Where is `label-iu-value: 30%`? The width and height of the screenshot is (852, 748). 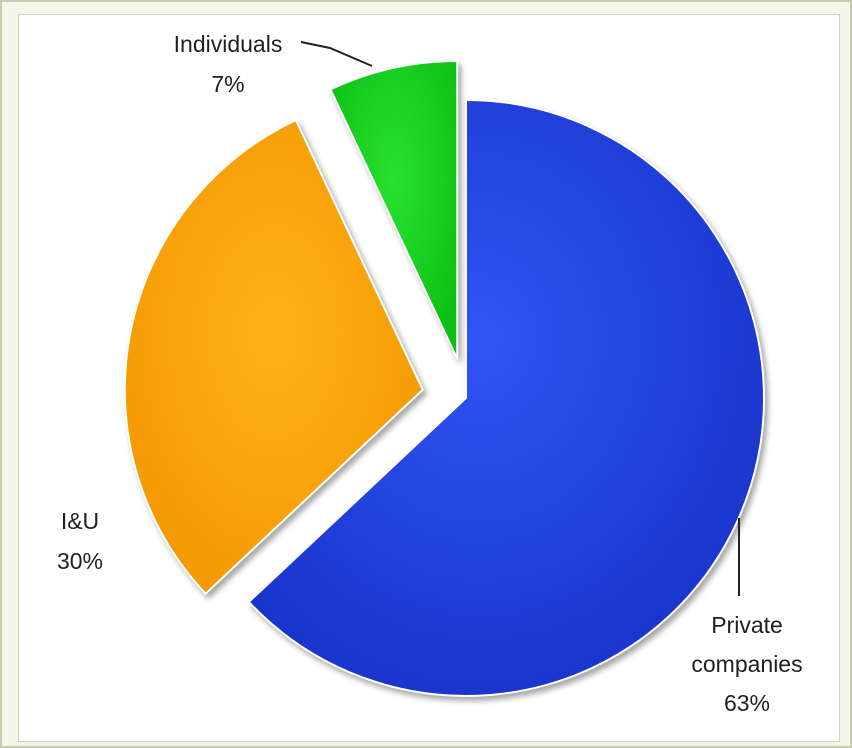
label-iu-value: 30% is located at coordinates (80, 561).